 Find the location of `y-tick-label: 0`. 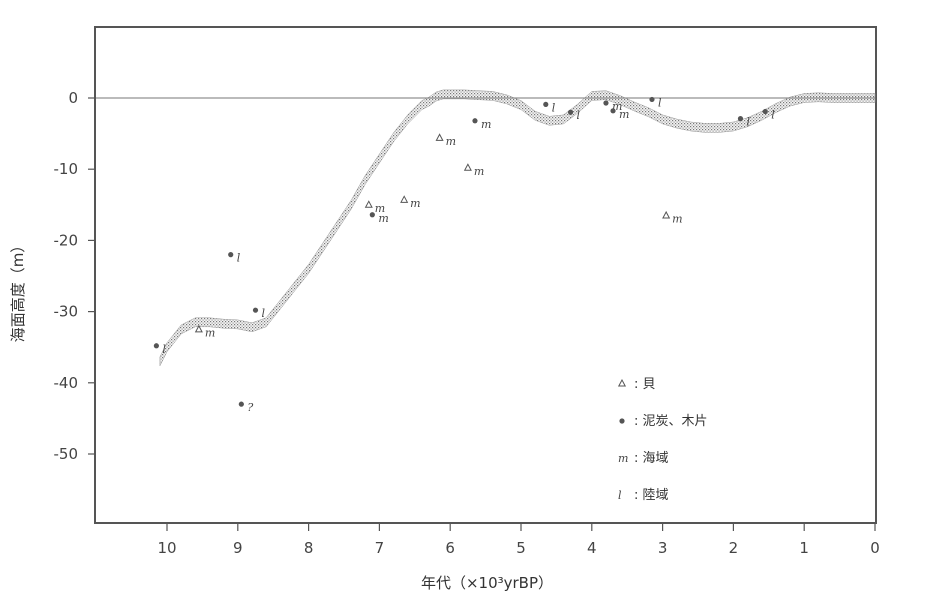

y-tick-label: 0 is located at coordinates (73, 98).